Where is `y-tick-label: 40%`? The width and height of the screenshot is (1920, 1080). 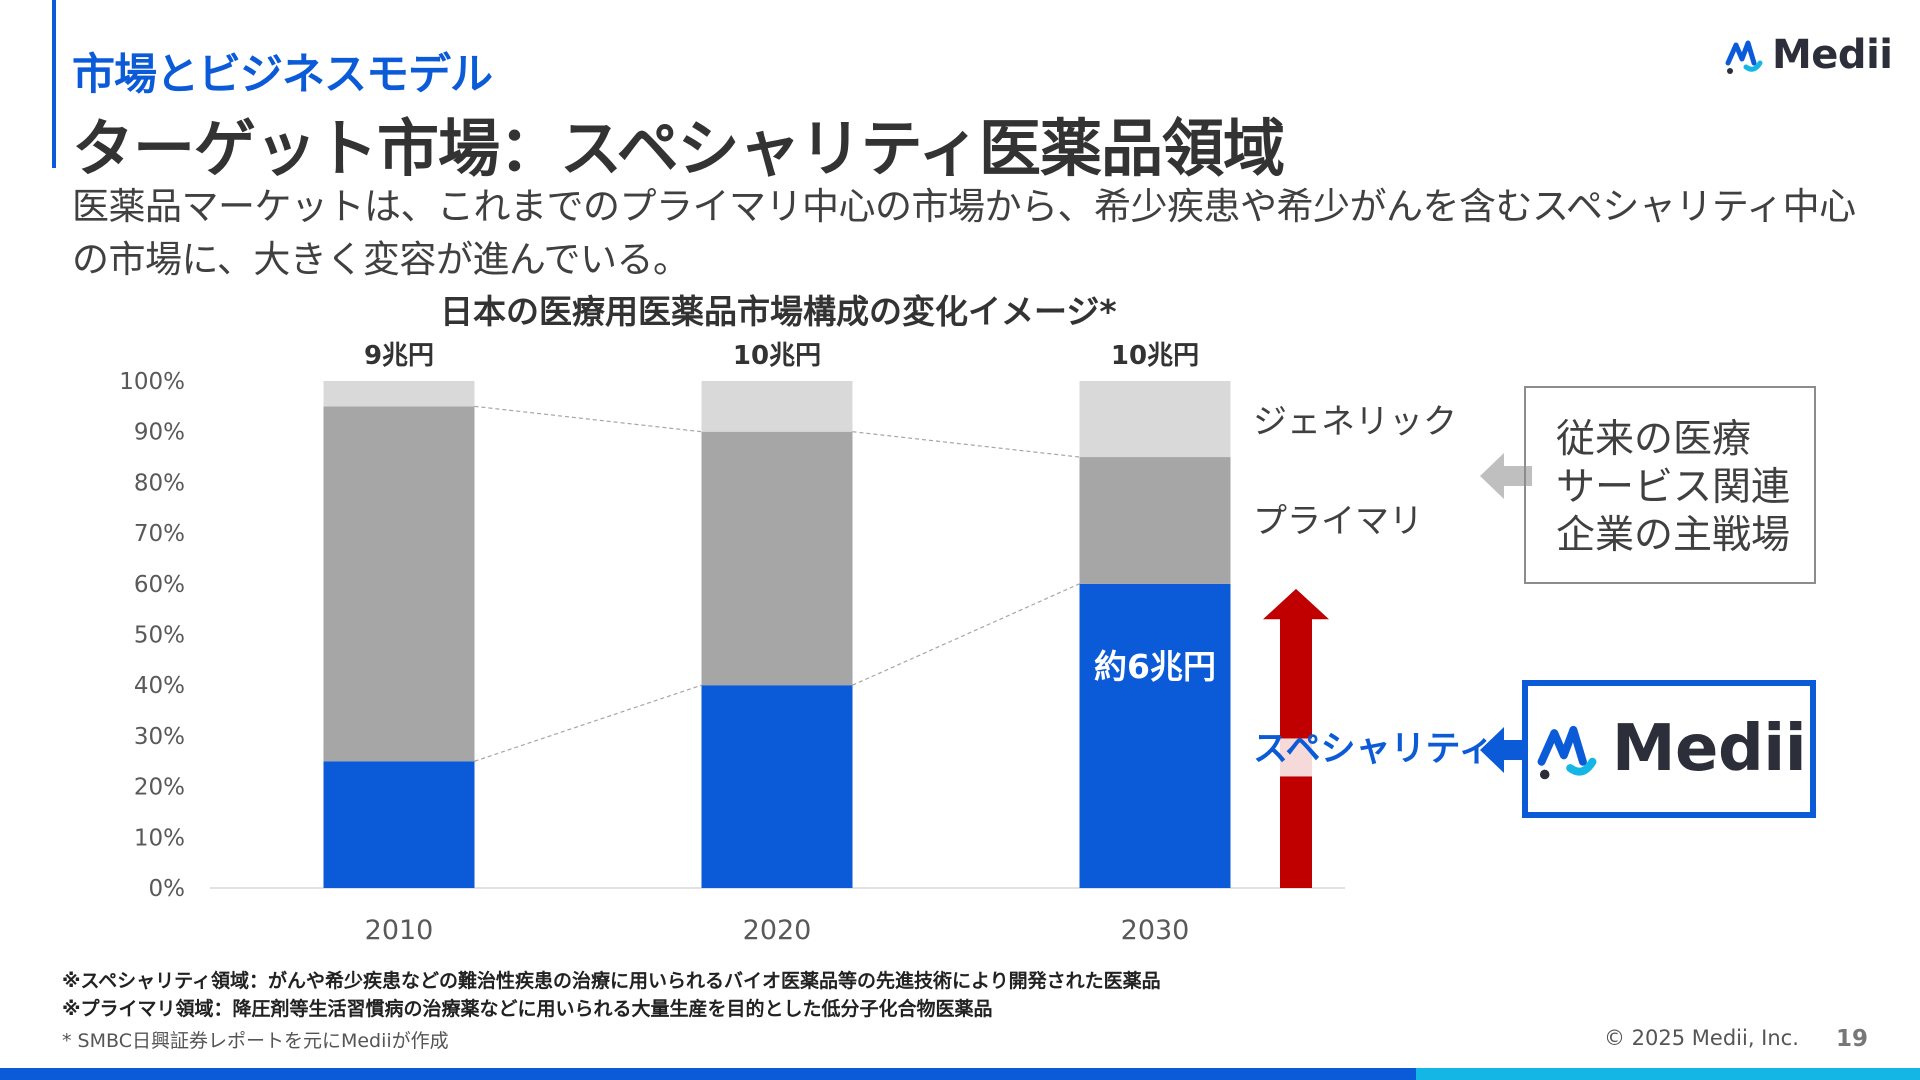
y-tick-label: 40% is located at coordinates (159, 686).